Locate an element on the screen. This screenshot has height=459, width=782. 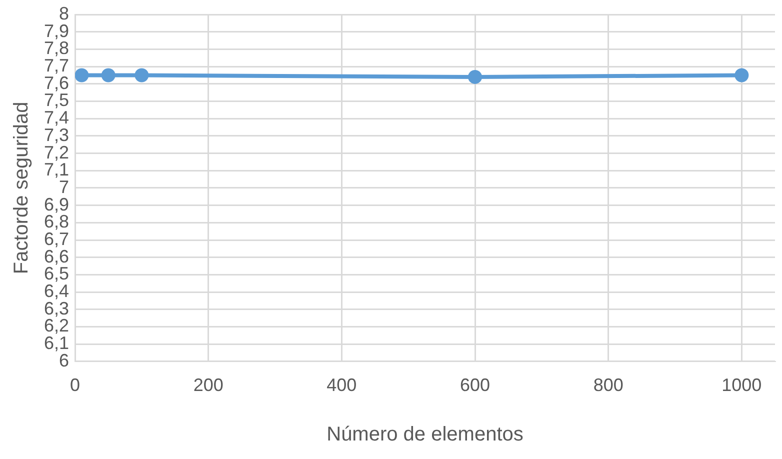
y-tick-label: 6,6 is located at coordinates (57, 256).